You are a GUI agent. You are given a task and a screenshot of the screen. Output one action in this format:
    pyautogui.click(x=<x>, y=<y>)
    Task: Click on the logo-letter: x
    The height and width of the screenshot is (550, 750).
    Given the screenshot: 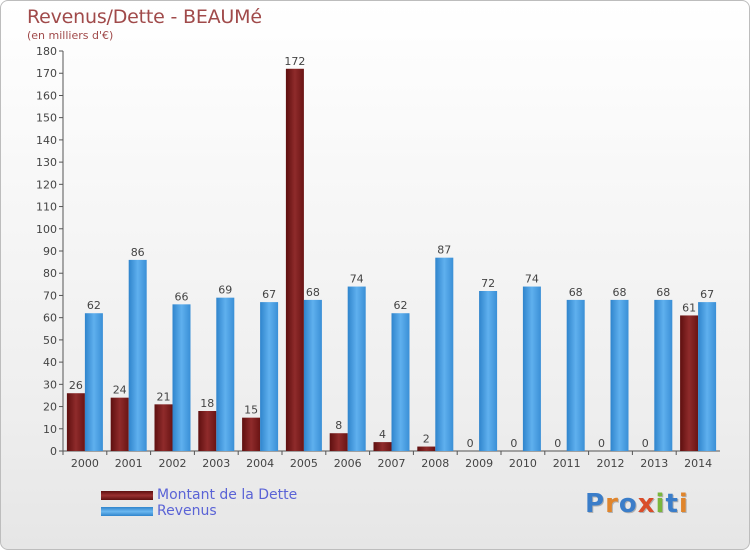 What is the action you would take?
    pyautogui.click(x=646, y=504)
    